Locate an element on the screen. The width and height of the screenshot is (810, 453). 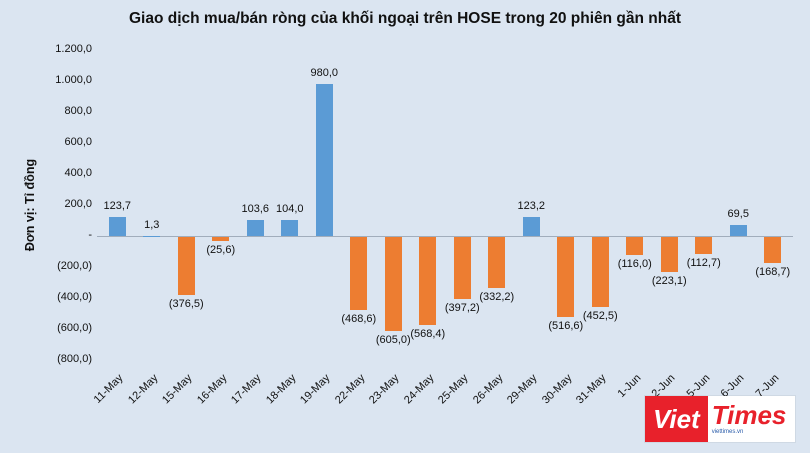
logo-text-viet: Viet is located at coordinates (676, 418).